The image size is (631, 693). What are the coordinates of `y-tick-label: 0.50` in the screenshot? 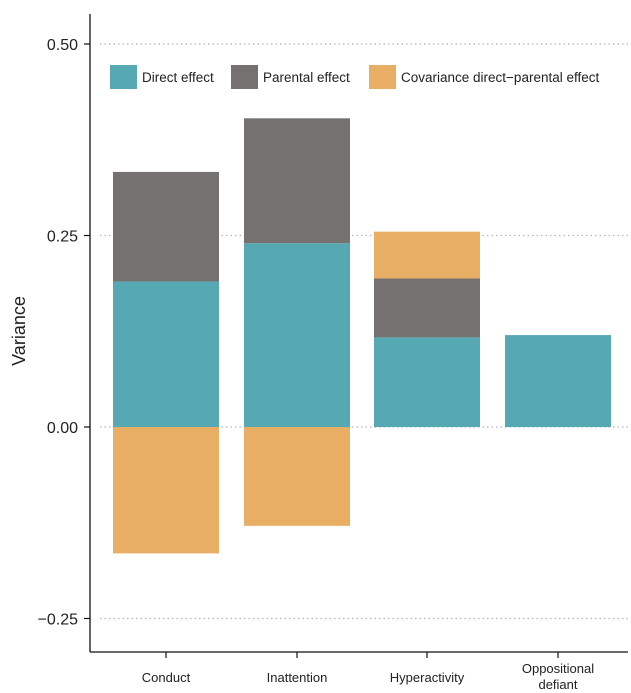 It's located at (62, 45).